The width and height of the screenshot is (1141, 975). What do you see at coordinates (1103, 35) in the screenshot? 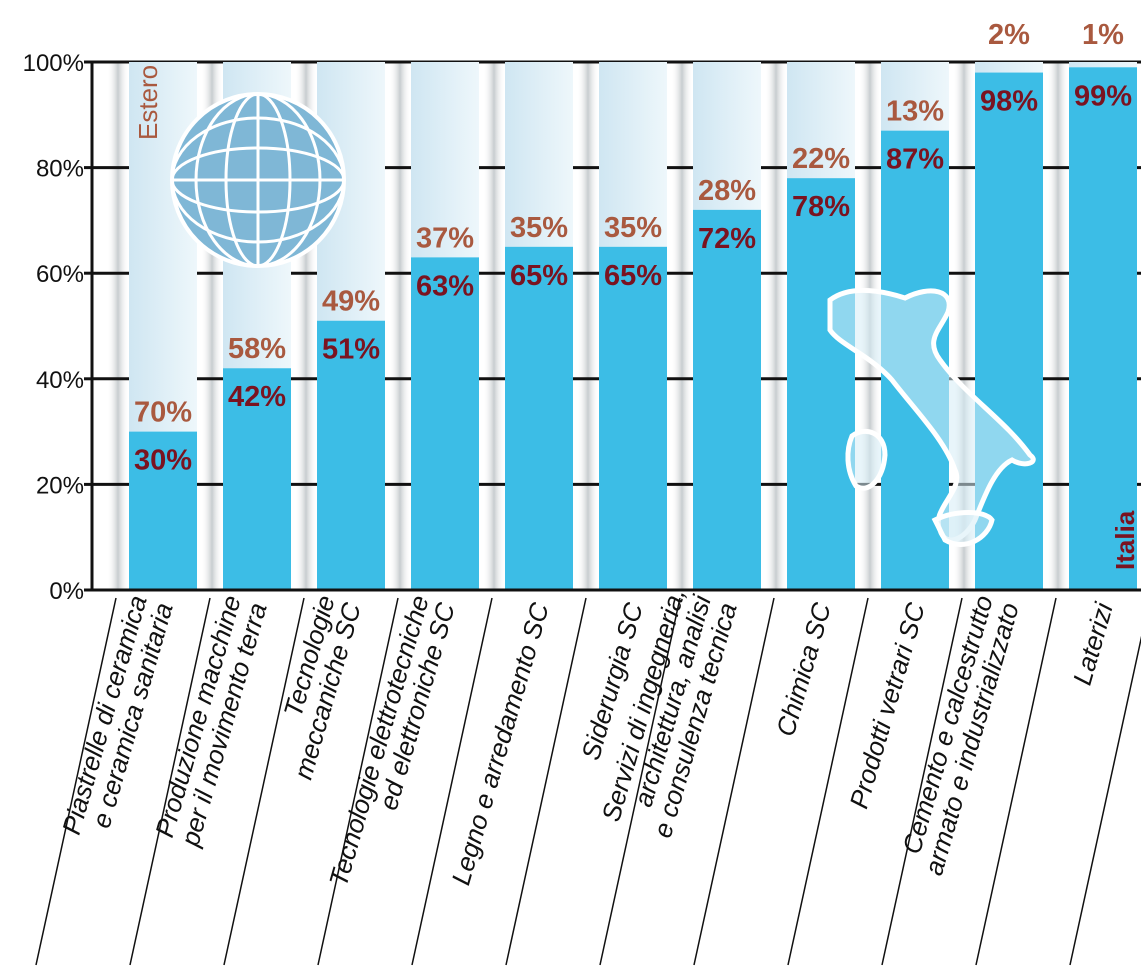
I see `data-label-estero: 1%` at bounding box center [1103, 35].